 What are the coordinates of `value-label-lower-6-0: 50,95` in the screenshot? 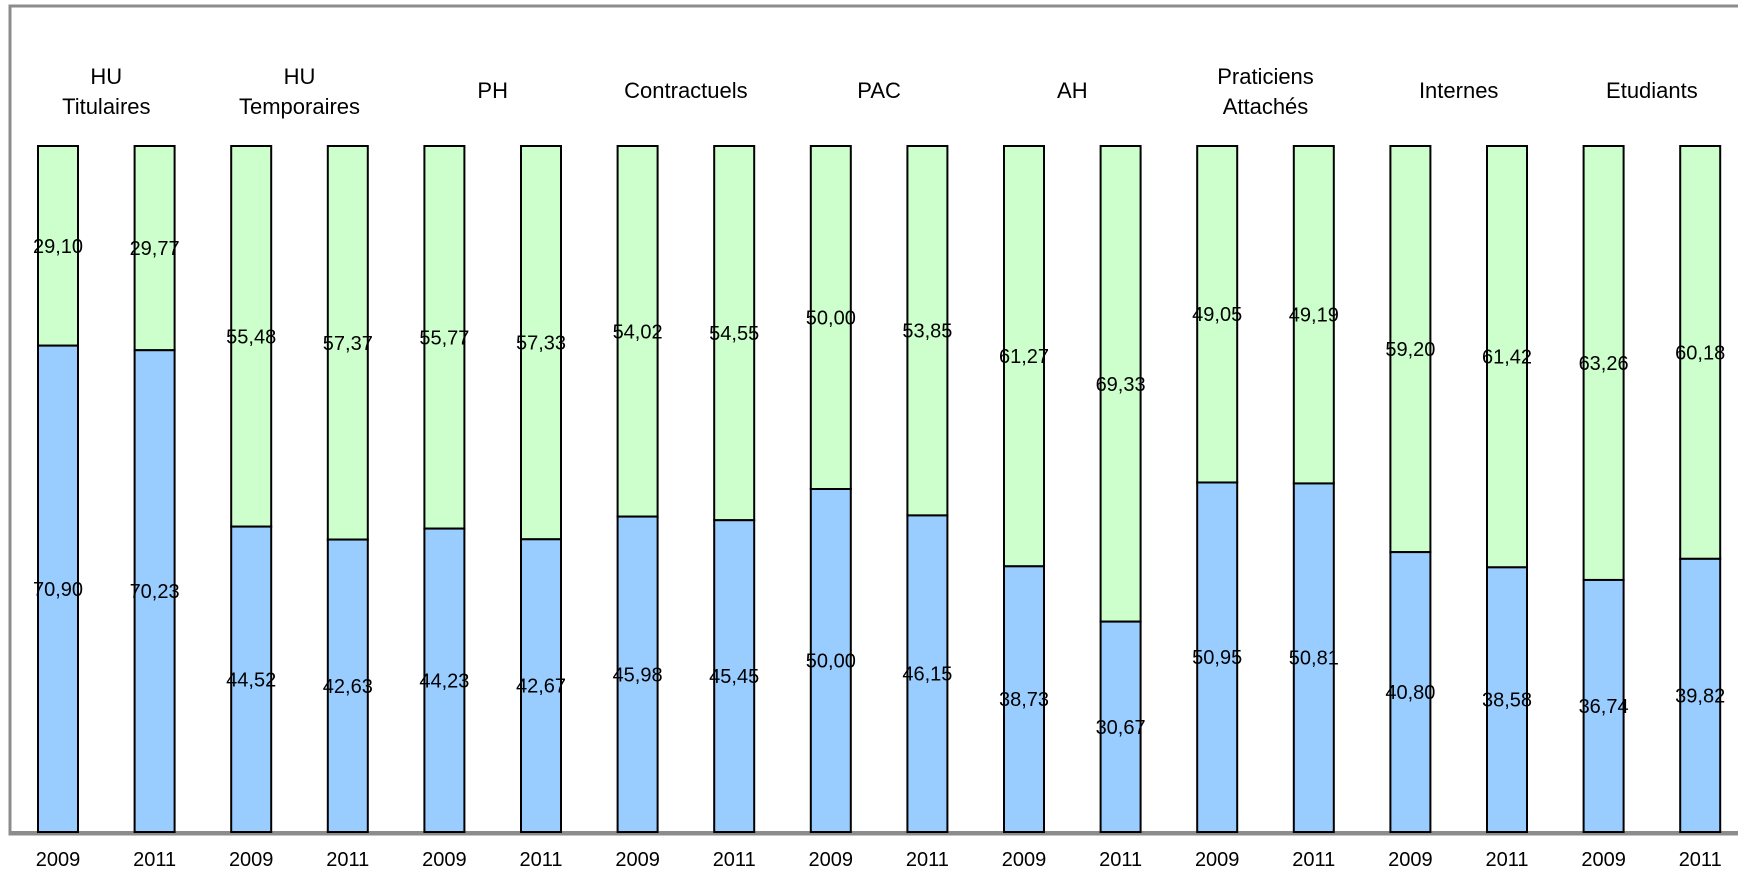 It's located at (1217, 658).